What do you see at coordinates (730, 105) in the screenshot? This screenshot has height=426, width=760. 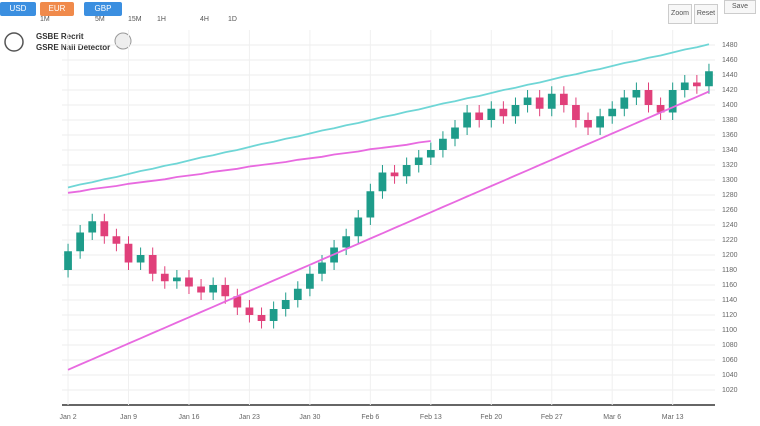 I see `y-tick-label: 1400` at bounding box center [730, 105].